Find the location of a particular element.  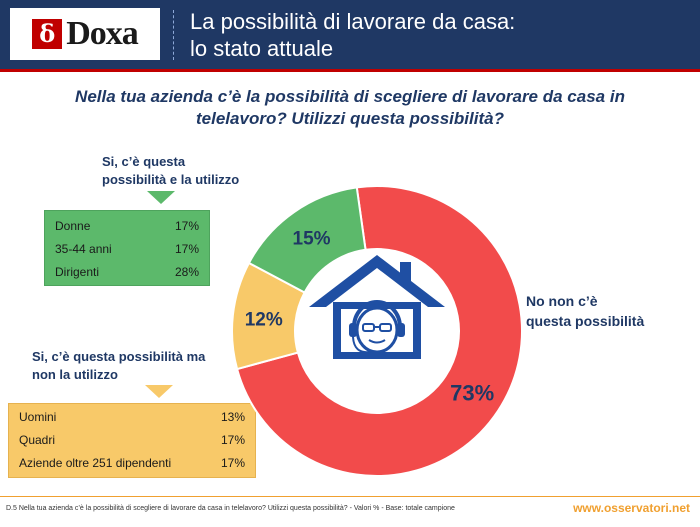

footer-site-link: www.osservatori.net is located at coordinates (631, 508).